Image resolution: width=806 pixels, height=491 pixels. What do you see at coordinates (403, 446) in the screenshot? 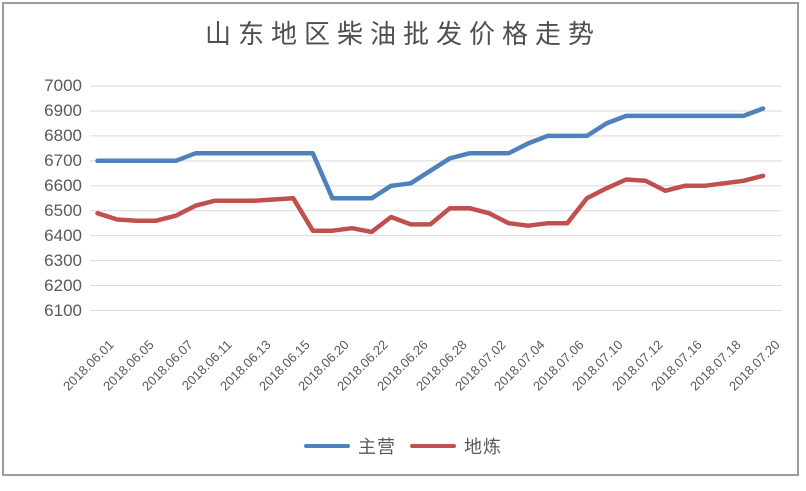
I see `legend: 主营 地炼` at bounding box center [403, 446].